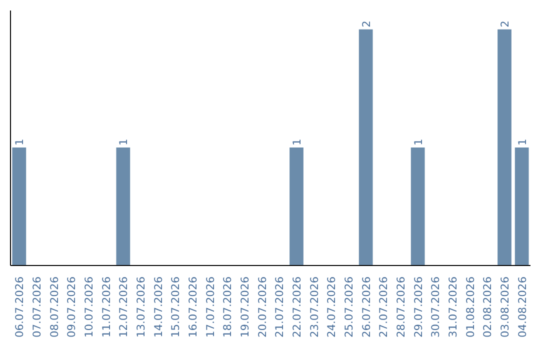  What do you see at coordinates (349, 307) in the screenshot?
I see `x-tick-label: 25.07.2026` at bounding box center [349, 307].